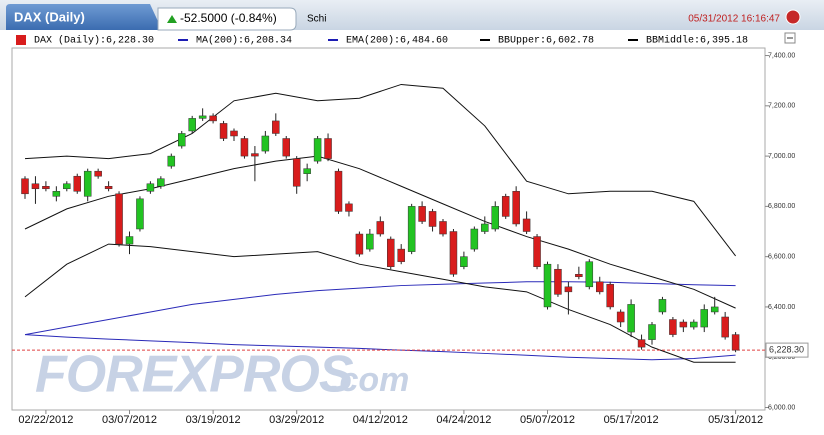  I want to click on timestamp: 05/31/2012 16:16:47, so click(734, 19).